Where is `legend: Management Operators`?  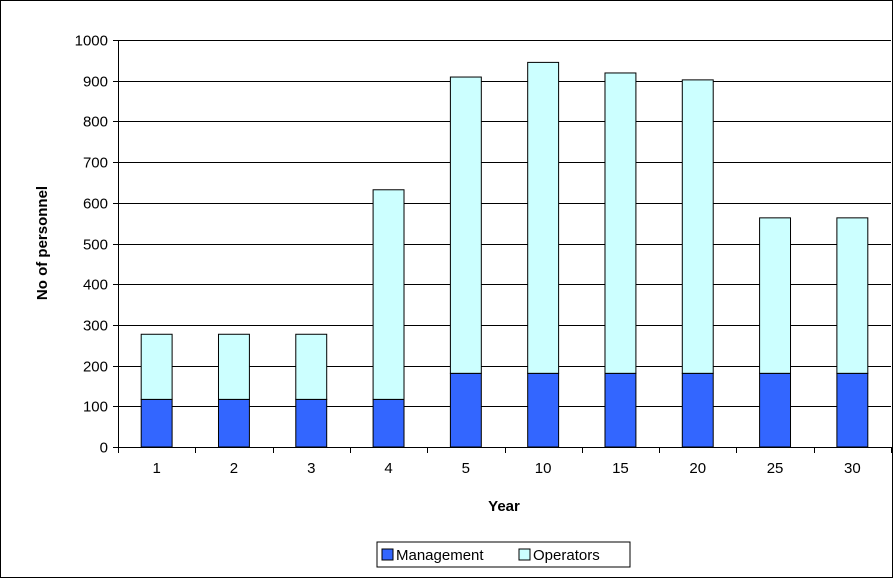
legend: Management Operators is located at coordinates (503, 554).